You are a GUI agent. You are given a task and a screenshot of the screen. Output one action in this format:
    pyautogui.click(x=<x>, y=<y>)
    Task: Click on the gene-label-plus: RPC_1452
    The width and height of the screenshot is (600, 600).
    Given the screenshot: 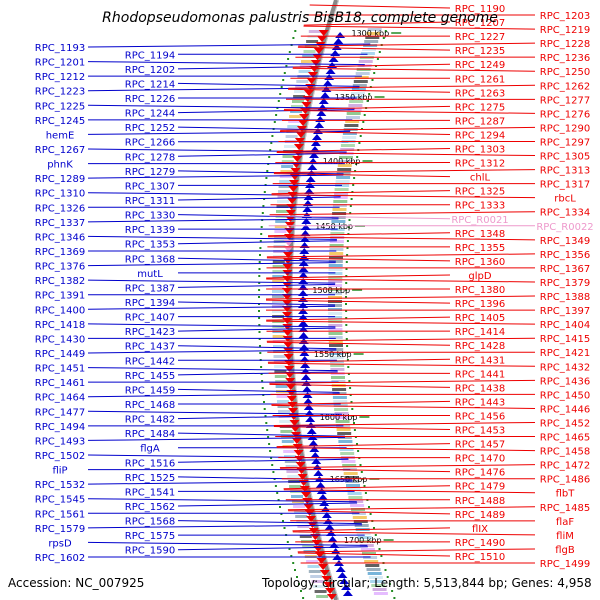 What is the action you would take?
    pyautogui.click(x=565, y=423)
    